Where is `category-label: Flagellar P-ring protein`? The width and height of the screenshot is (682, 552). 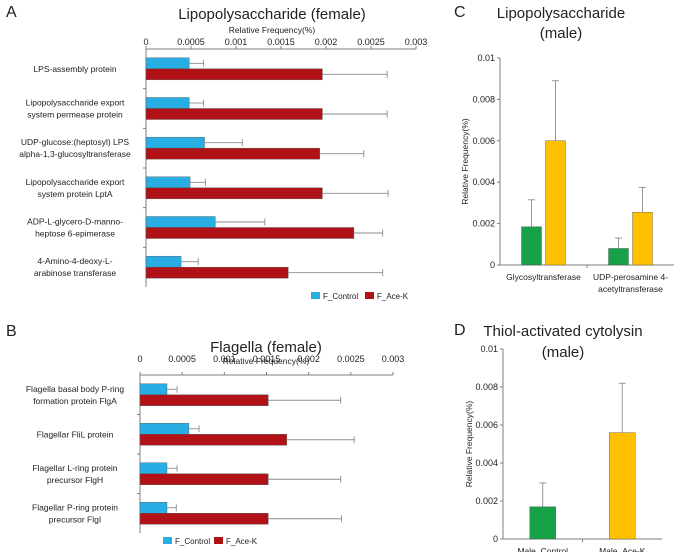
category-label: Flagellar P-ring protein is located at coordinates (75, 507).